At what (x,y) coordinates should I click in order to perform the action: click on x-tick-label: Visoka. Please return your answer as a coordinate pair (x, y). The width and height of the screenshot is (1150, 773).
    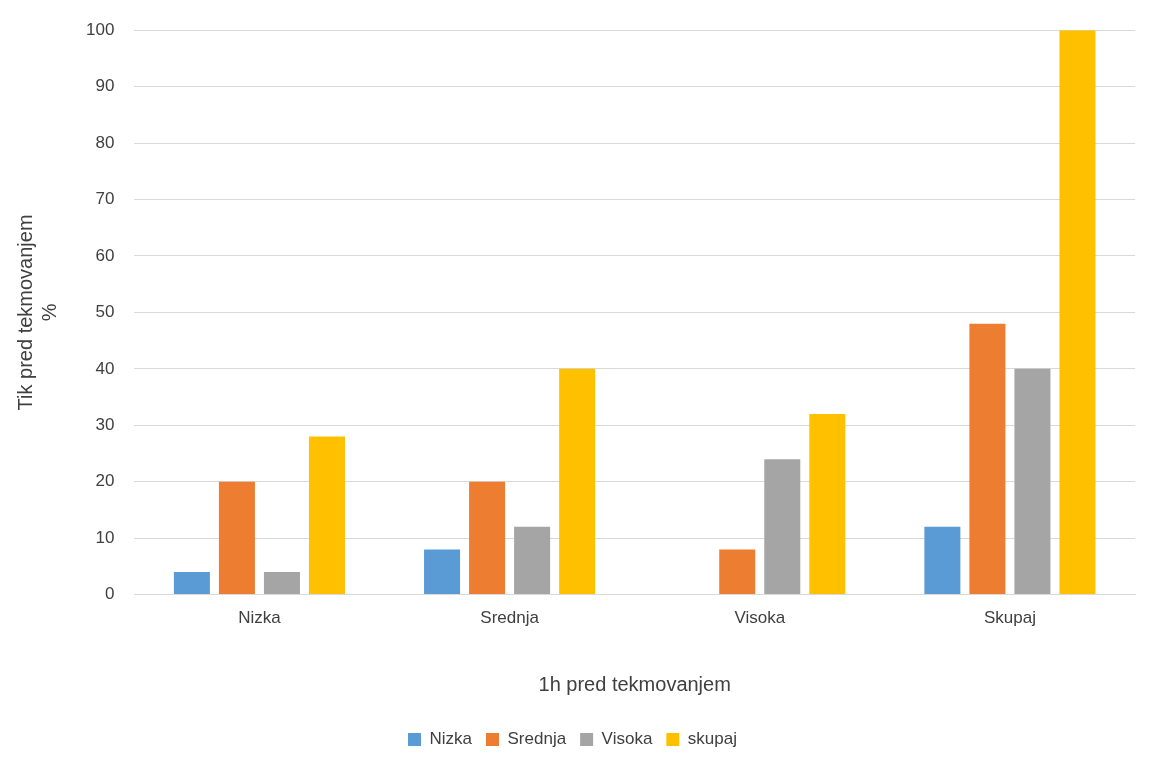
    Looking at the image, I should click on (760, 618).